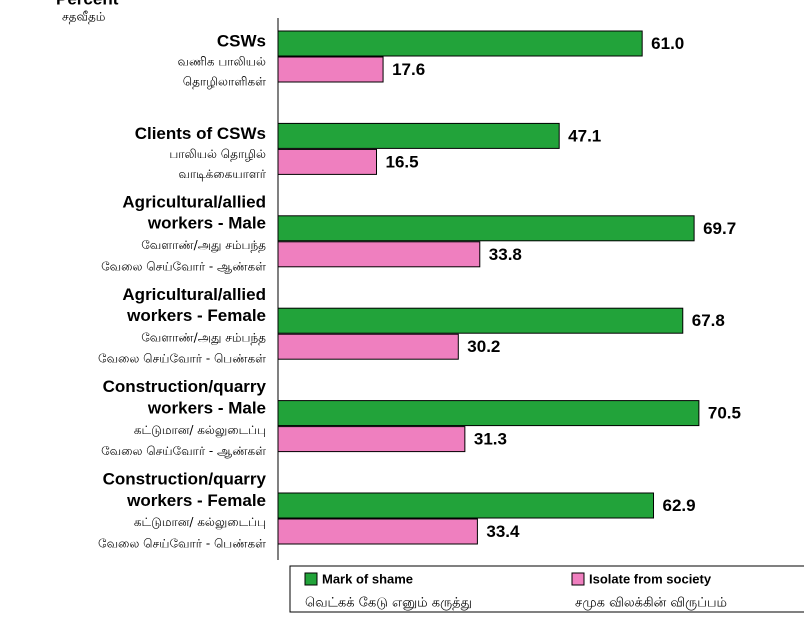 Image resolution: width=804 pixels, height=617 pixels. What do you see at coordinates (222, 62) in the screenshot?
I see `category-label-tamil: வணிக பாலியல்` at bounding box center [222, 62].